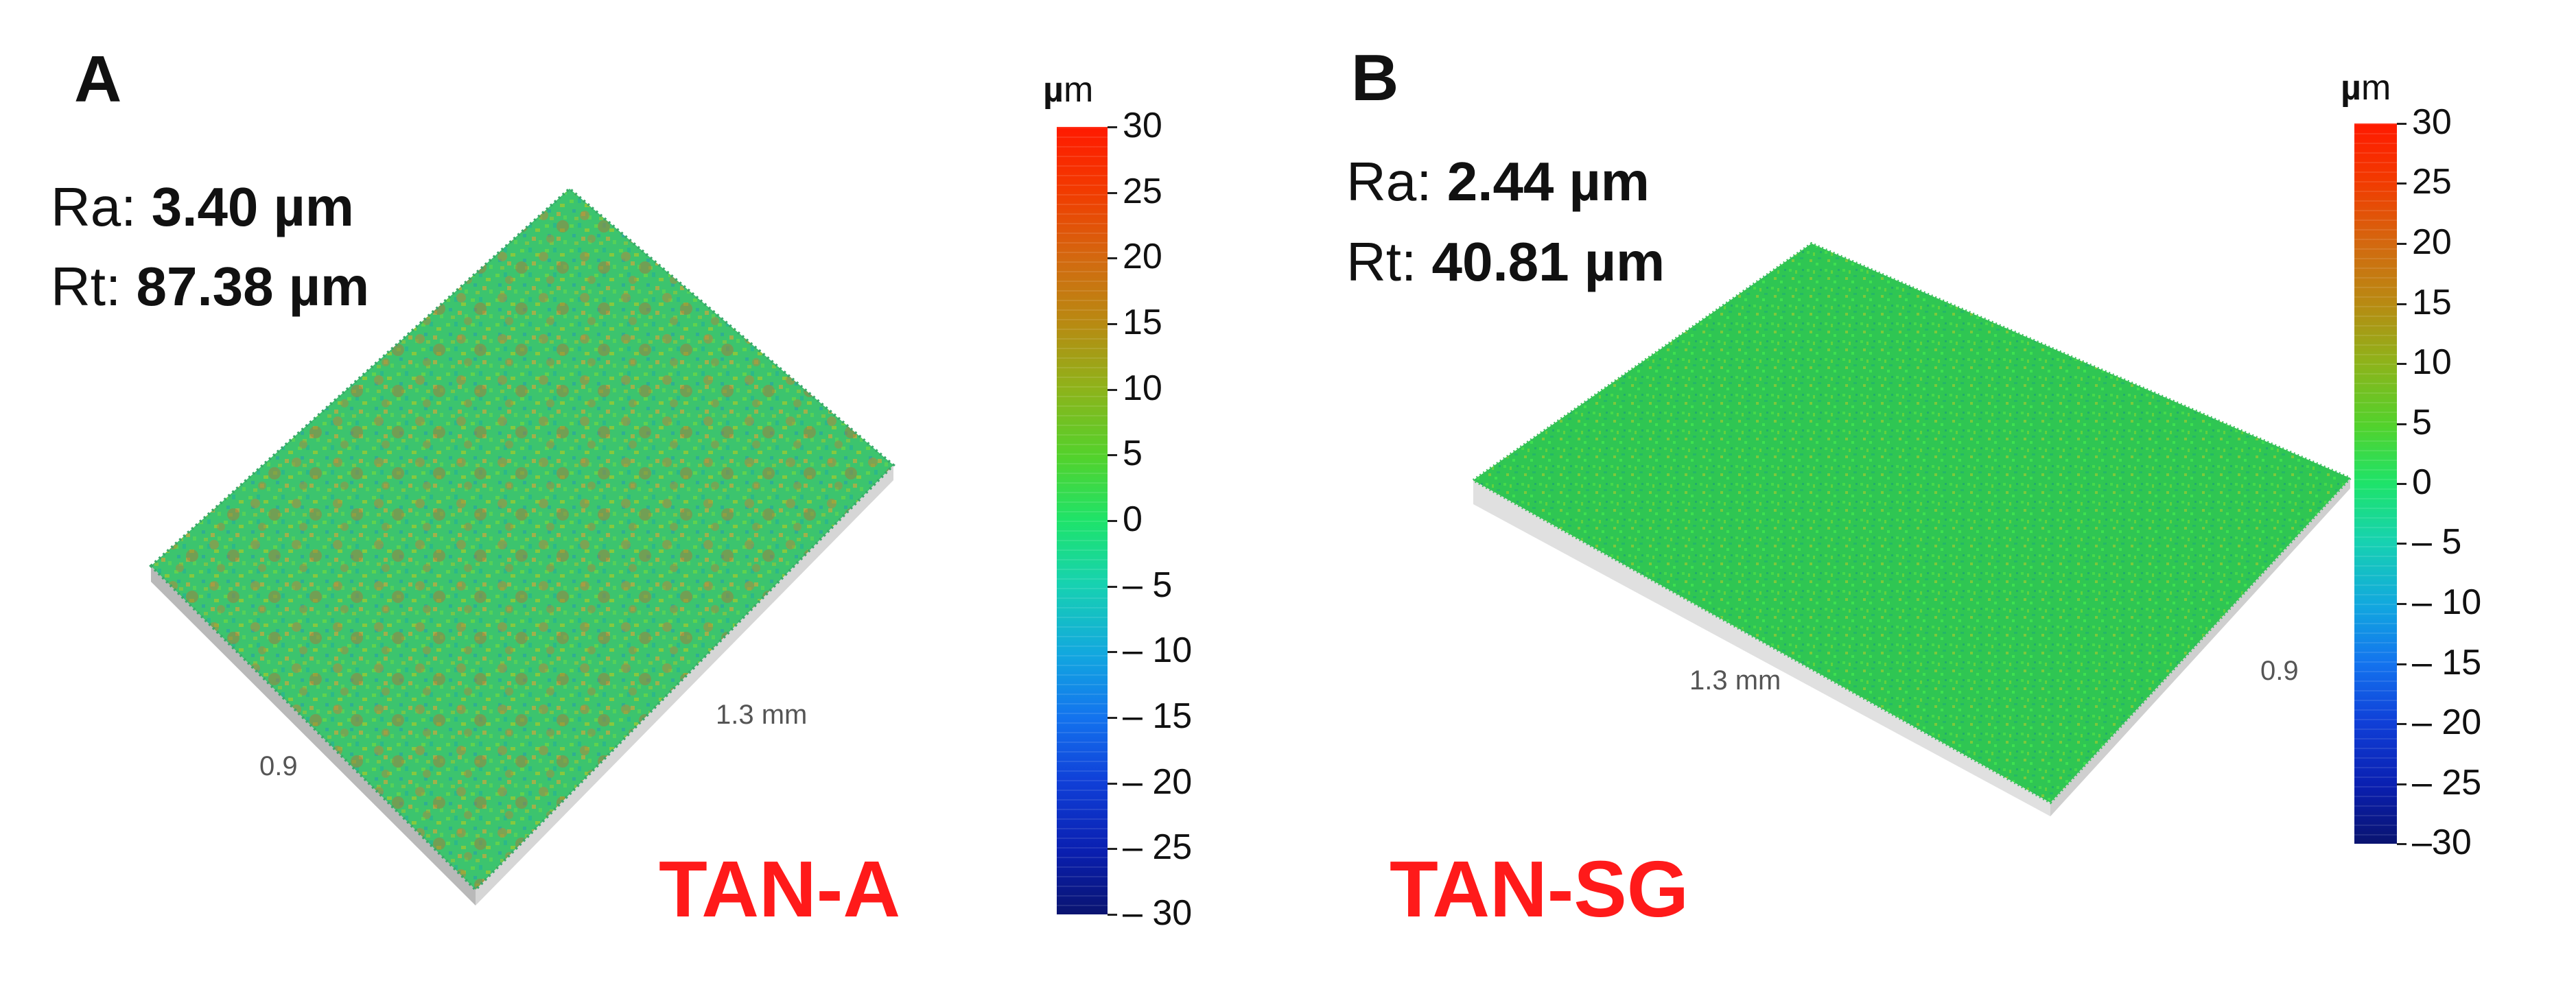 The height and width of the screenshot is (983, 2576). I want to click on surface-b-side-left, so click(1761, 648).